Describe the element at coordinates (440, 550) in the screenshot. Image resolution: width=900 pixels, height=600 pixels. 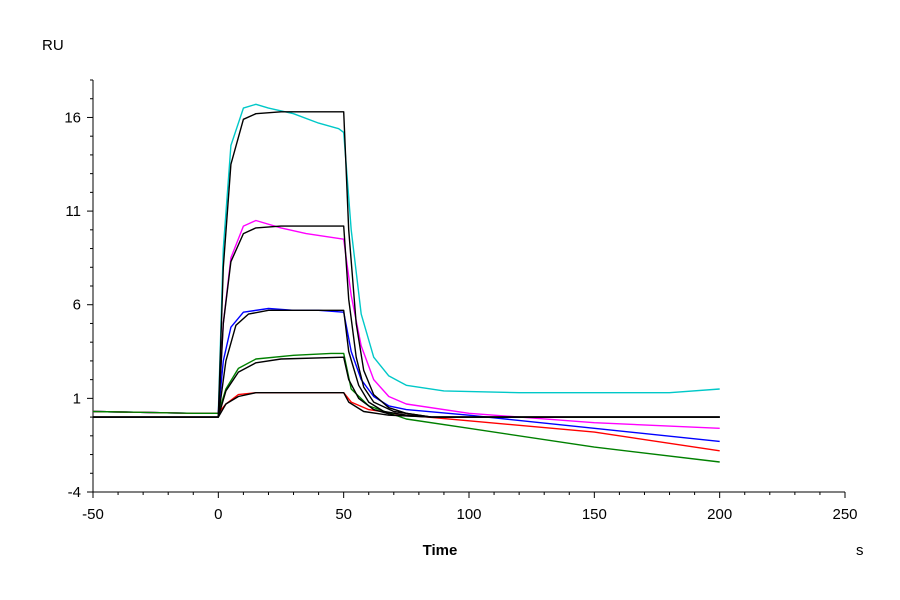
I see `x-axis-label: Time` at that location.